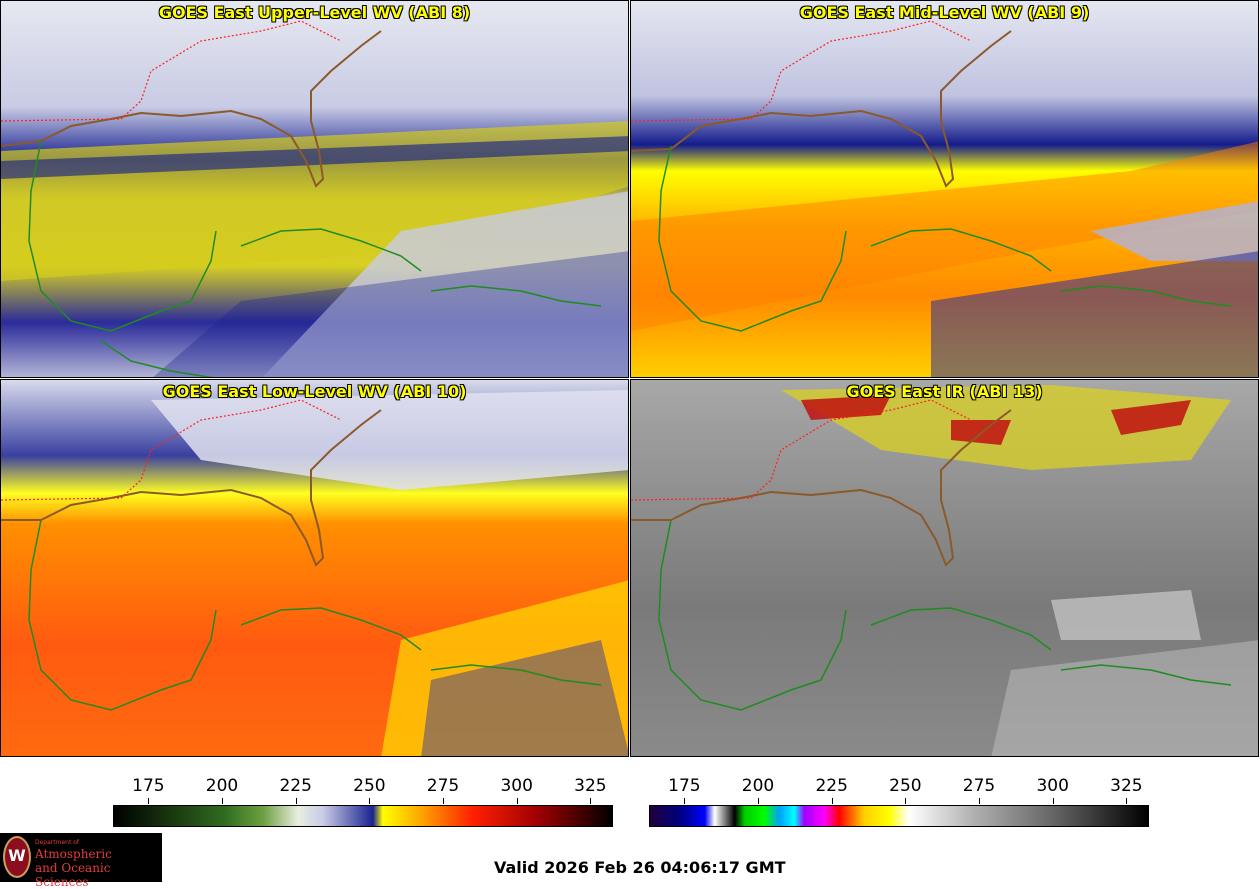 The image size is (1260, 889). I want to click on wv-colorbar-ticks: 175 200 225 250 275 300 325, so click(362, 796).